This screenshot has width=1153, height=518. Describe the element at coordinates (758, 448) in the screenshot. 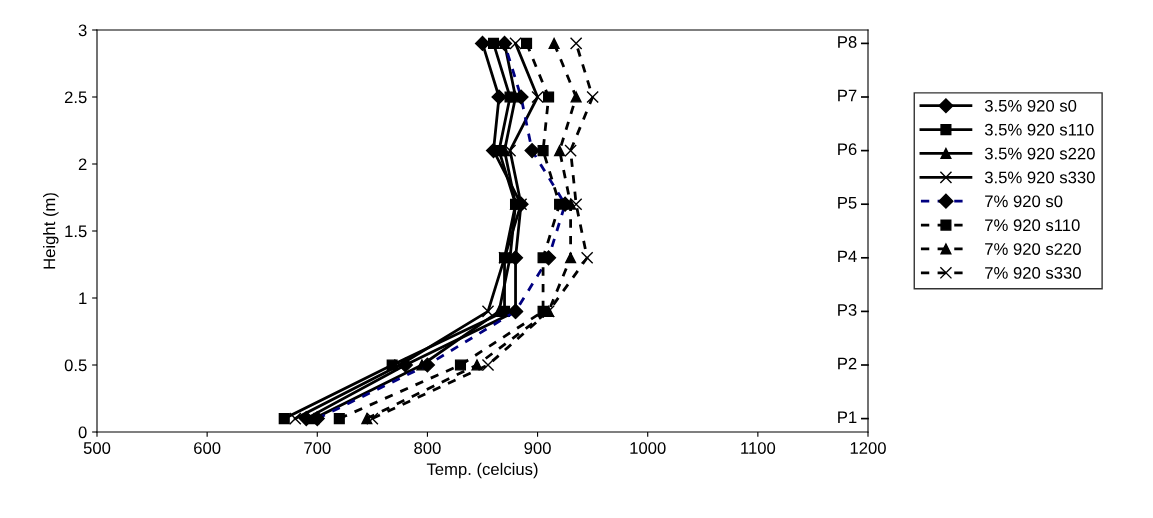

I see `x-tick-label: 1100` at that location.